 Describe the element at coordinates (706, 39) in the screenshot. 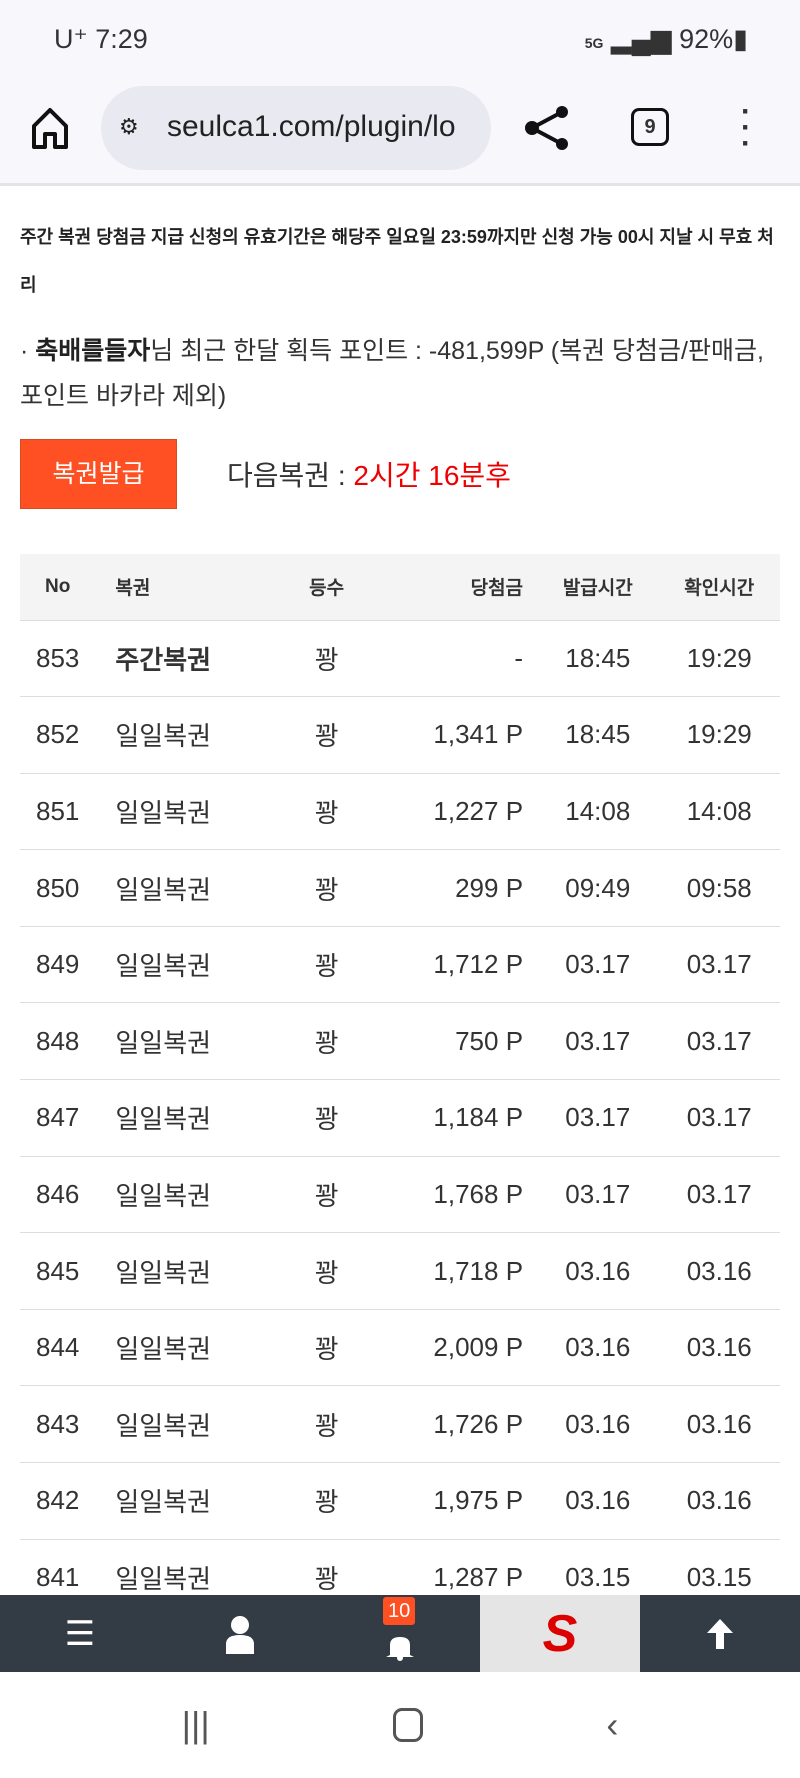

I see `battery-level: 92%` at that location.